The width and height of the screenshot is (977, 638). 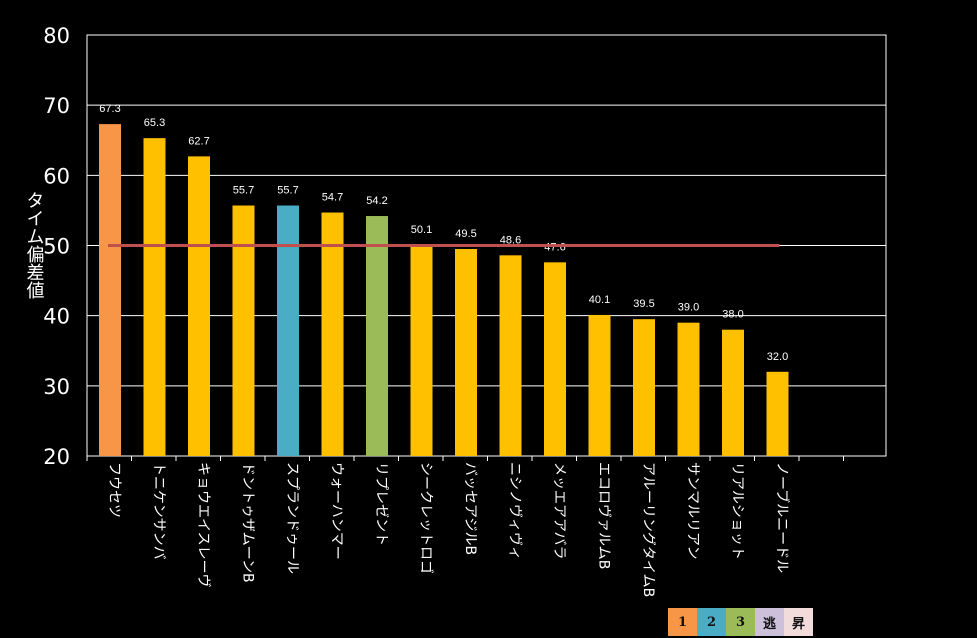 I want to click on data-label: 47.6, so click(x=554, y=247).